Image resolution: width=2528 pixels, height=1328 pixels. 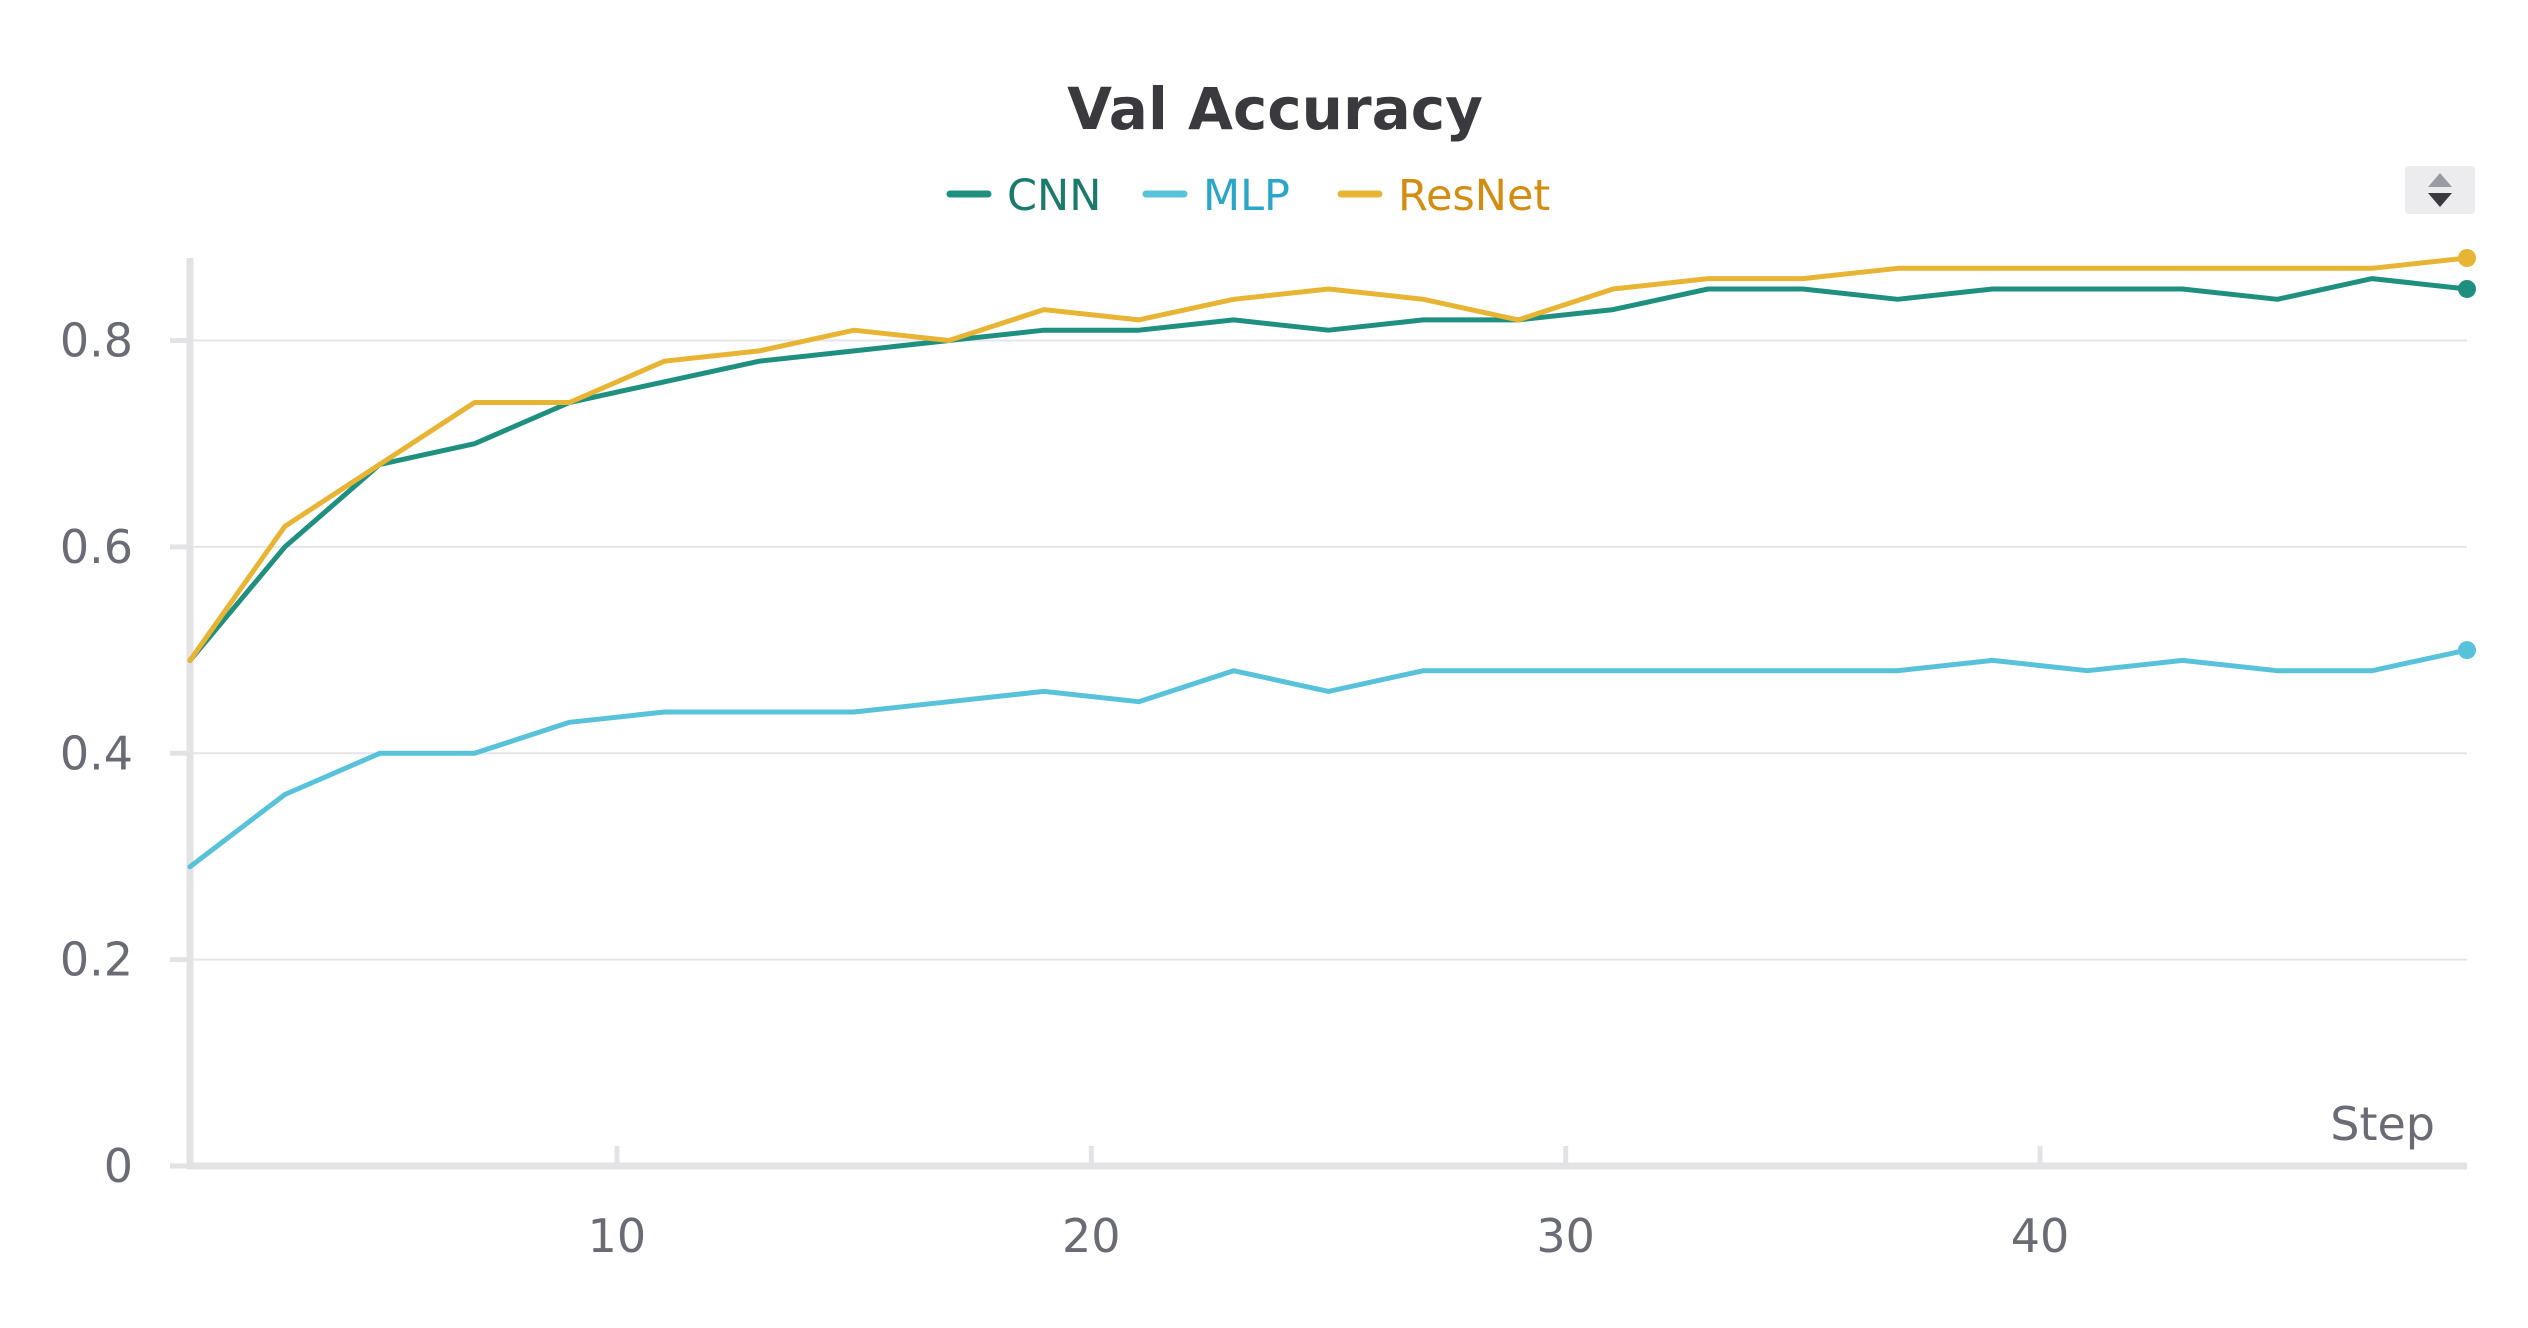 I want to click on y-tick-label-4: 0.8, so click(x=96, y=341).